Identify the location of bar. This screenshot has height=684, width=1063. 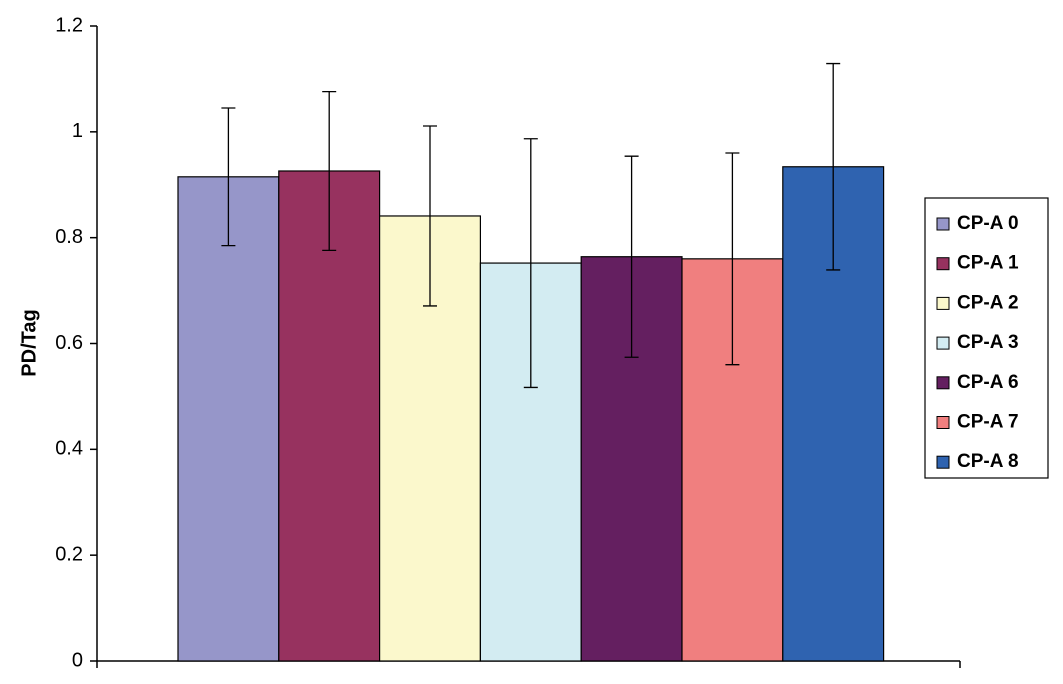
(228, 419).